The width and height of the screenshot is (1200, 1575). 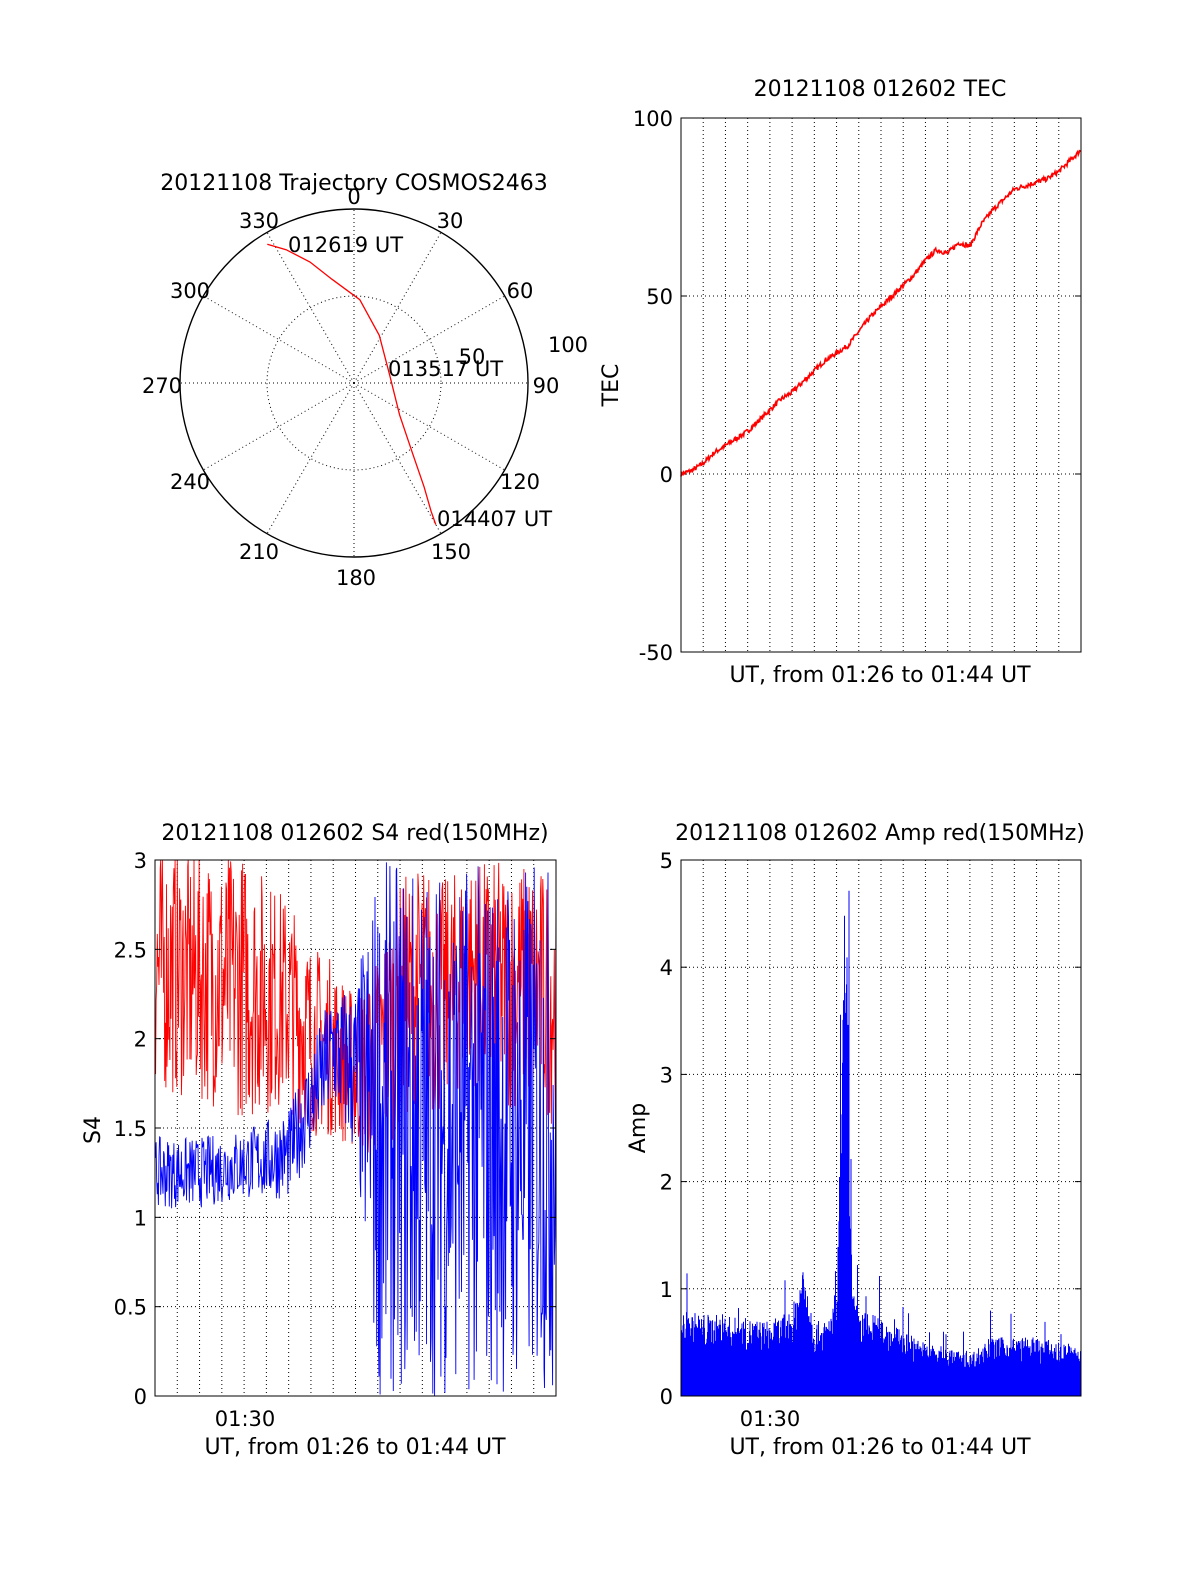 What do you see at coordinates (880, 1447) in the screenshot?
I see `amp-xlabel: UT, from 01:26 to 01:44 UT` at bounding box center [880, 1447].